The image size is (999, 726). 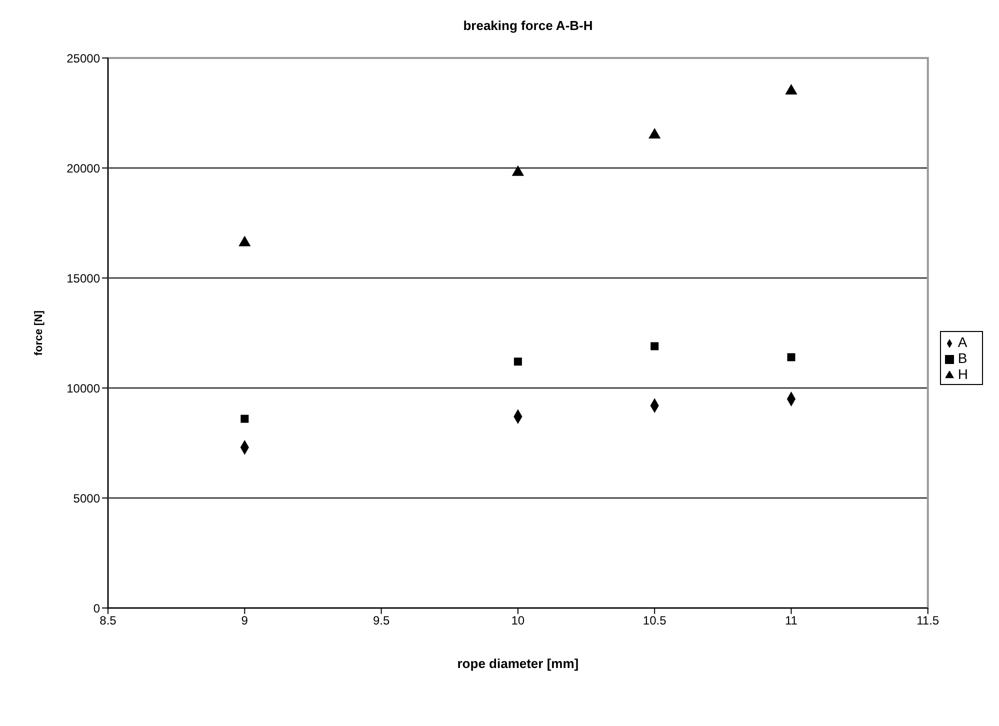 What do you see at coordinates (381, 621) in the screenshot?
I see `x-tick-label: 9.5` at bounding box center [381, 621].